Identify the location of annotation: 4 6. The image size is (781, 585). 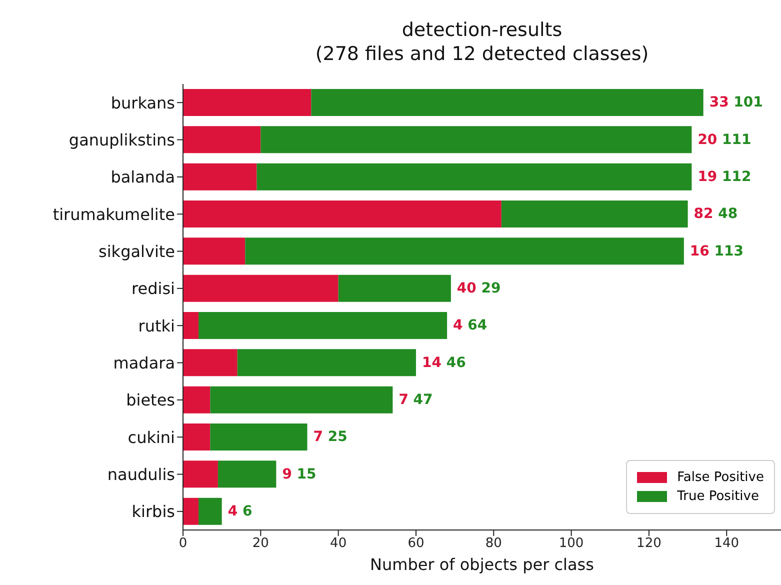
(240, 511).